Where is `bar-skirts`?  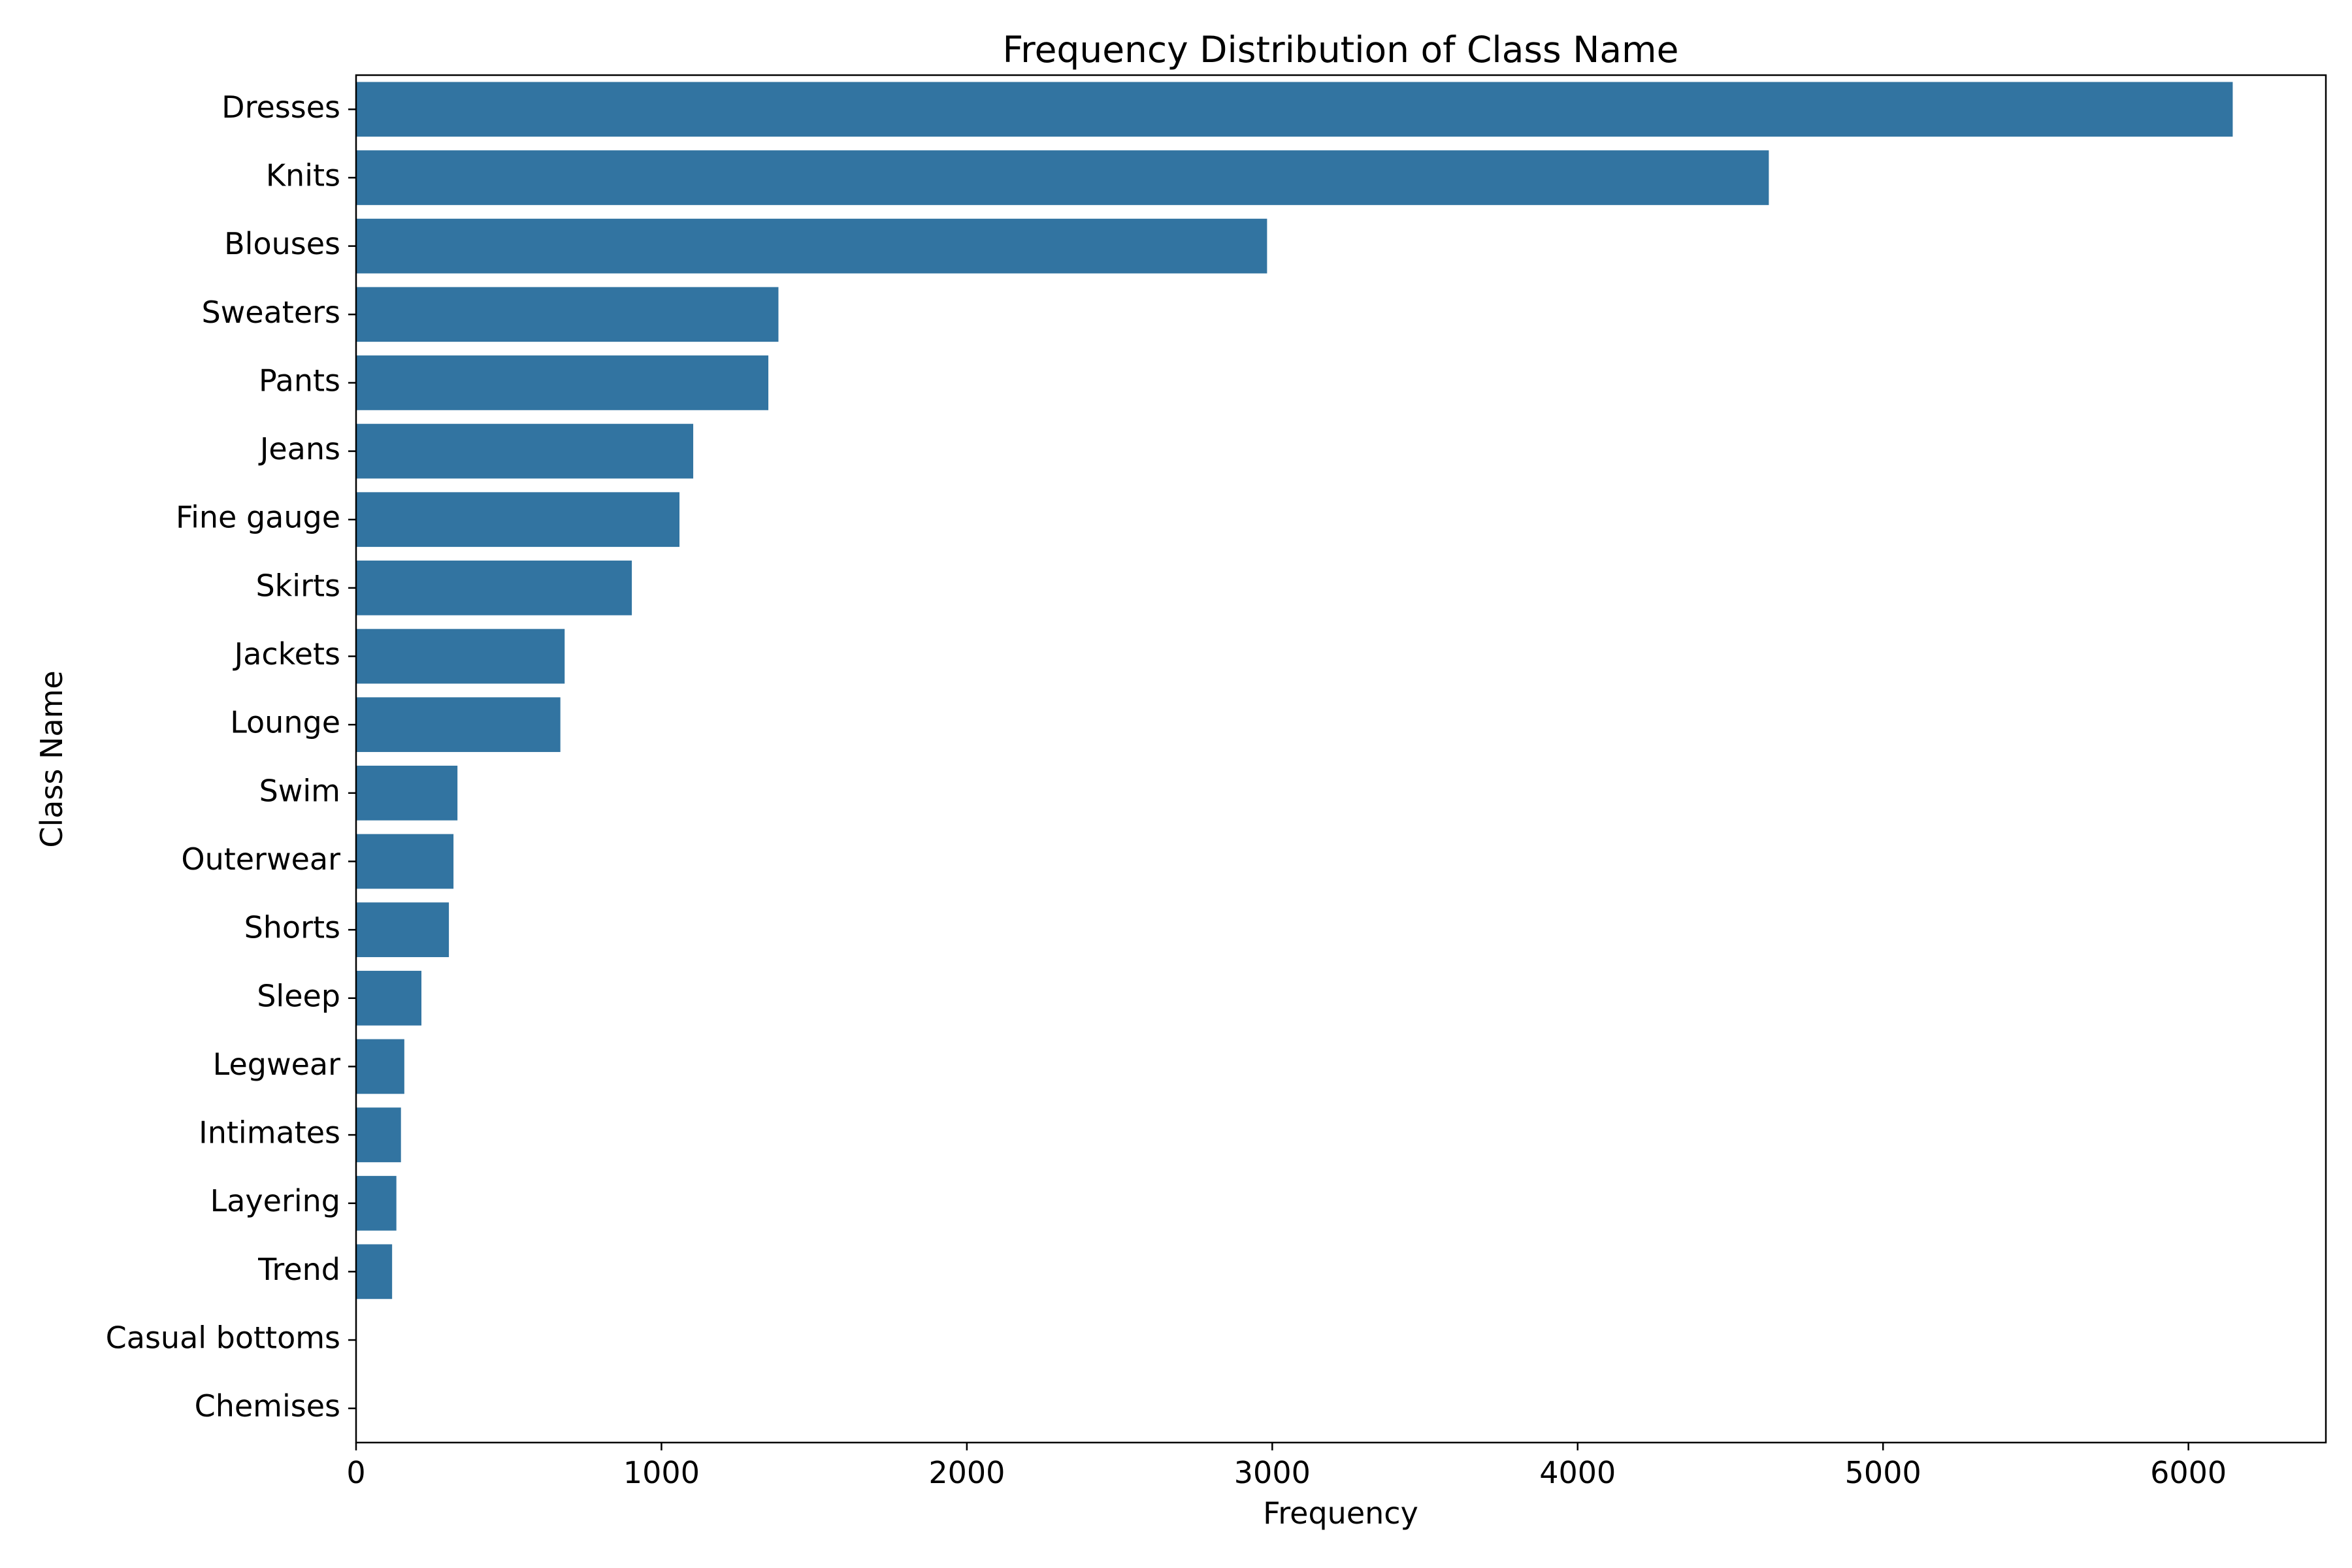
bar-skirts is located at coordinates (494, 588).